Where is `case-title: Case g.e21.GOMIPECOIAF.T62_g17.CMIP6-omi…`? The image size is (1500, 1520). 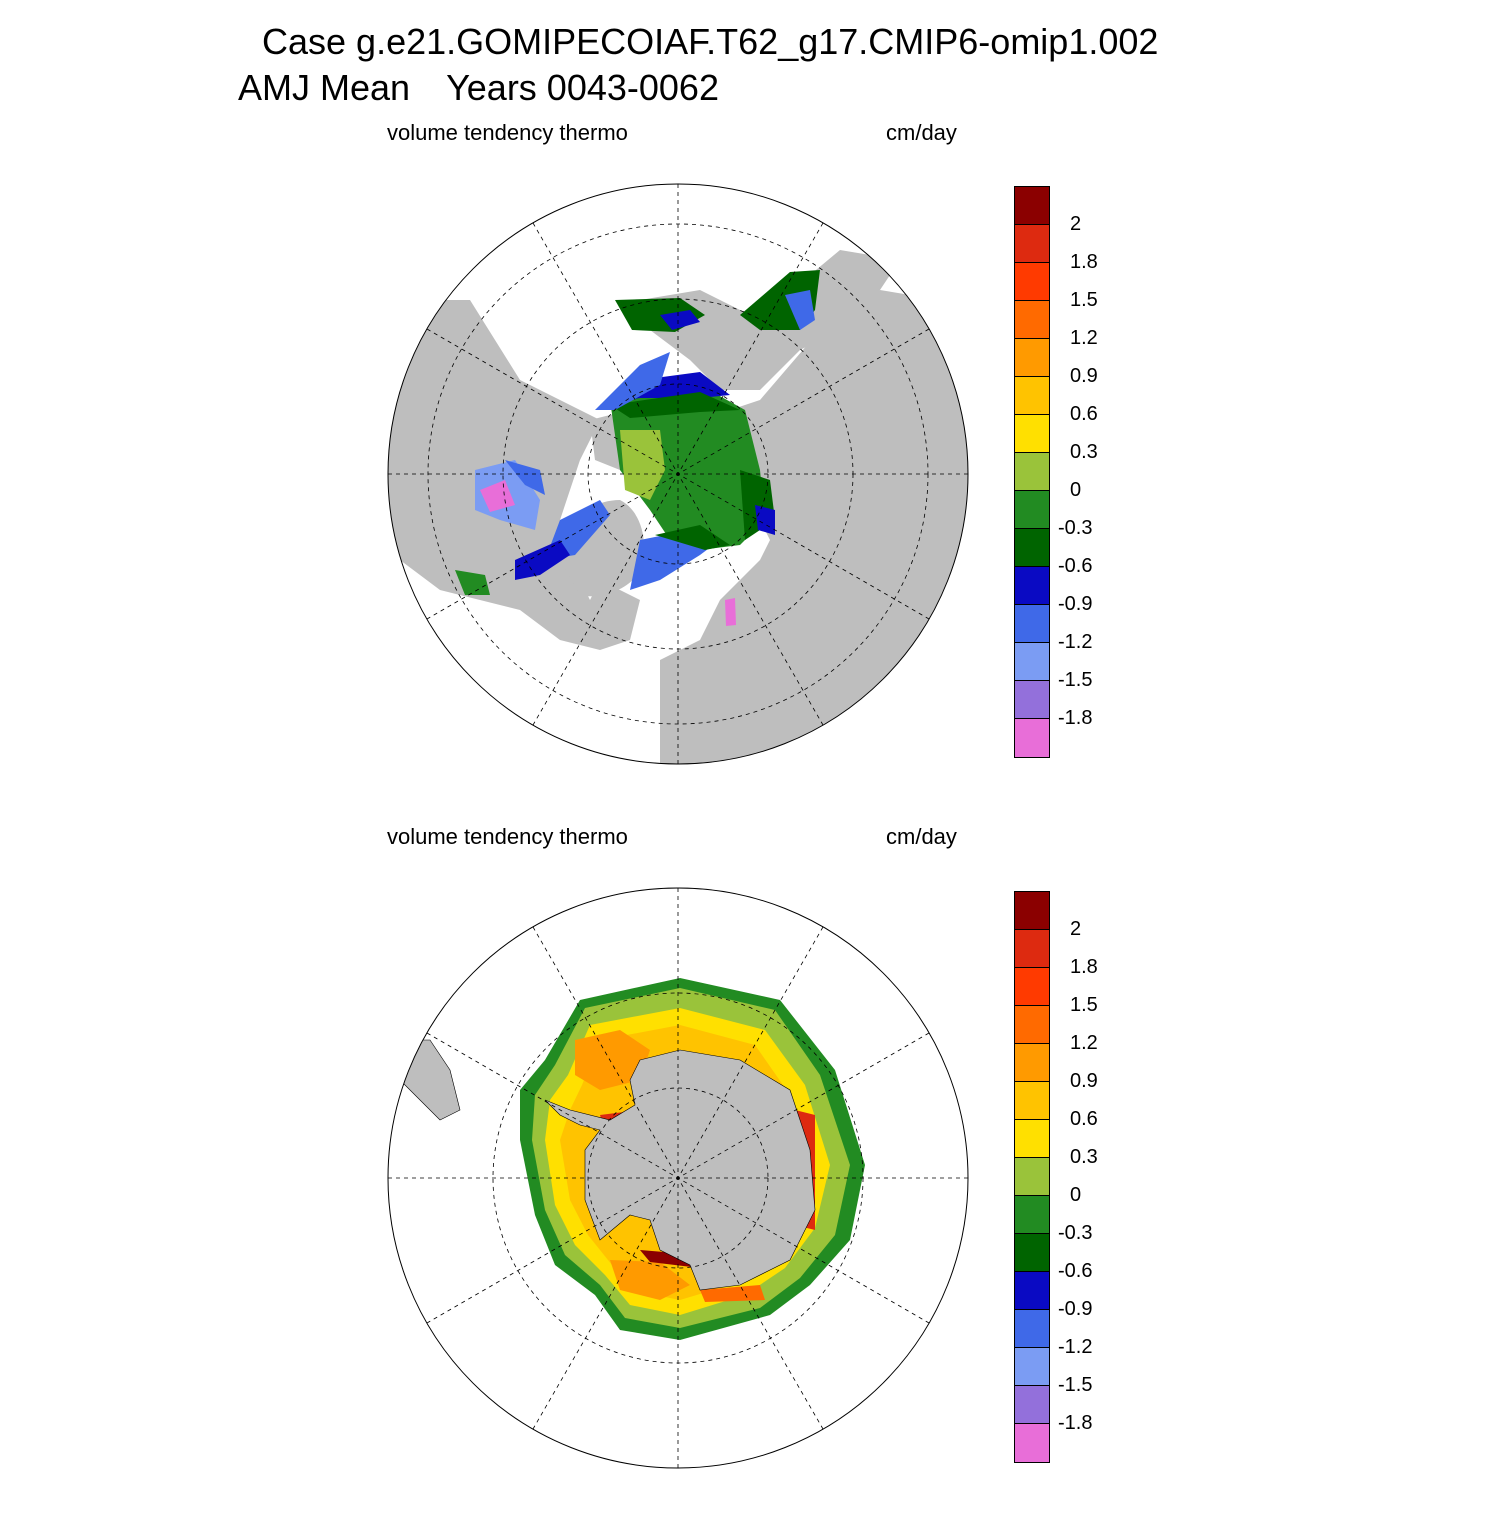 case-title: Case g.e21.GOMIPECOIAF.T62_g17.CMIP6-omi… is located at coordinates (710, 41).